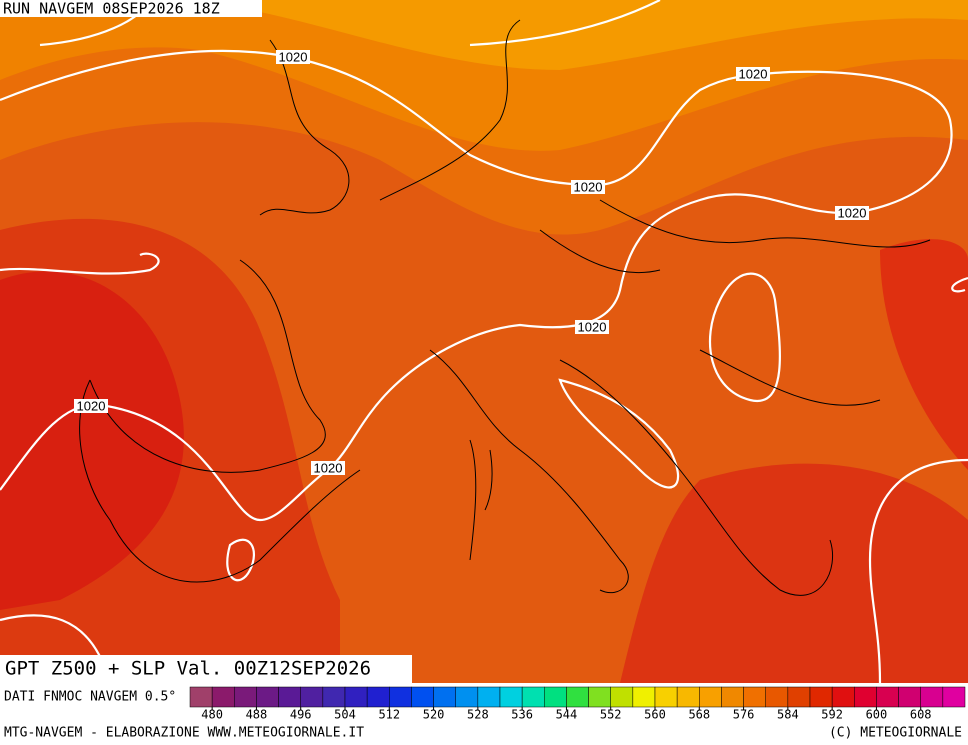 The height and width of the screenshot is (745, 968). Describe the element at coordinates (90, 697) in the screenshot. I see `source-label: DATI FNMOC NAVGEM 0.5°` at that location.